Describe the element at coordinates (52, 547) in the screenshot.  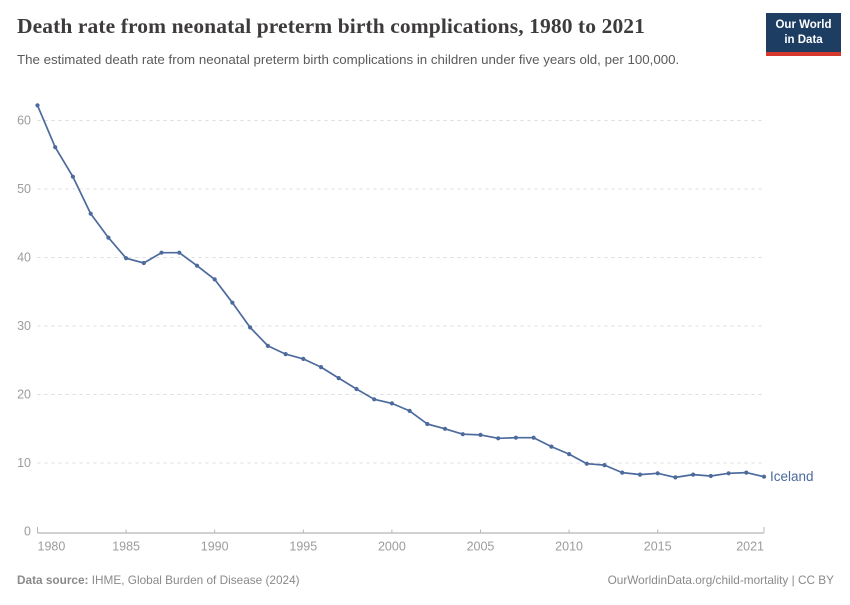
I see `x-axis-tick-label: 1980` at that location.